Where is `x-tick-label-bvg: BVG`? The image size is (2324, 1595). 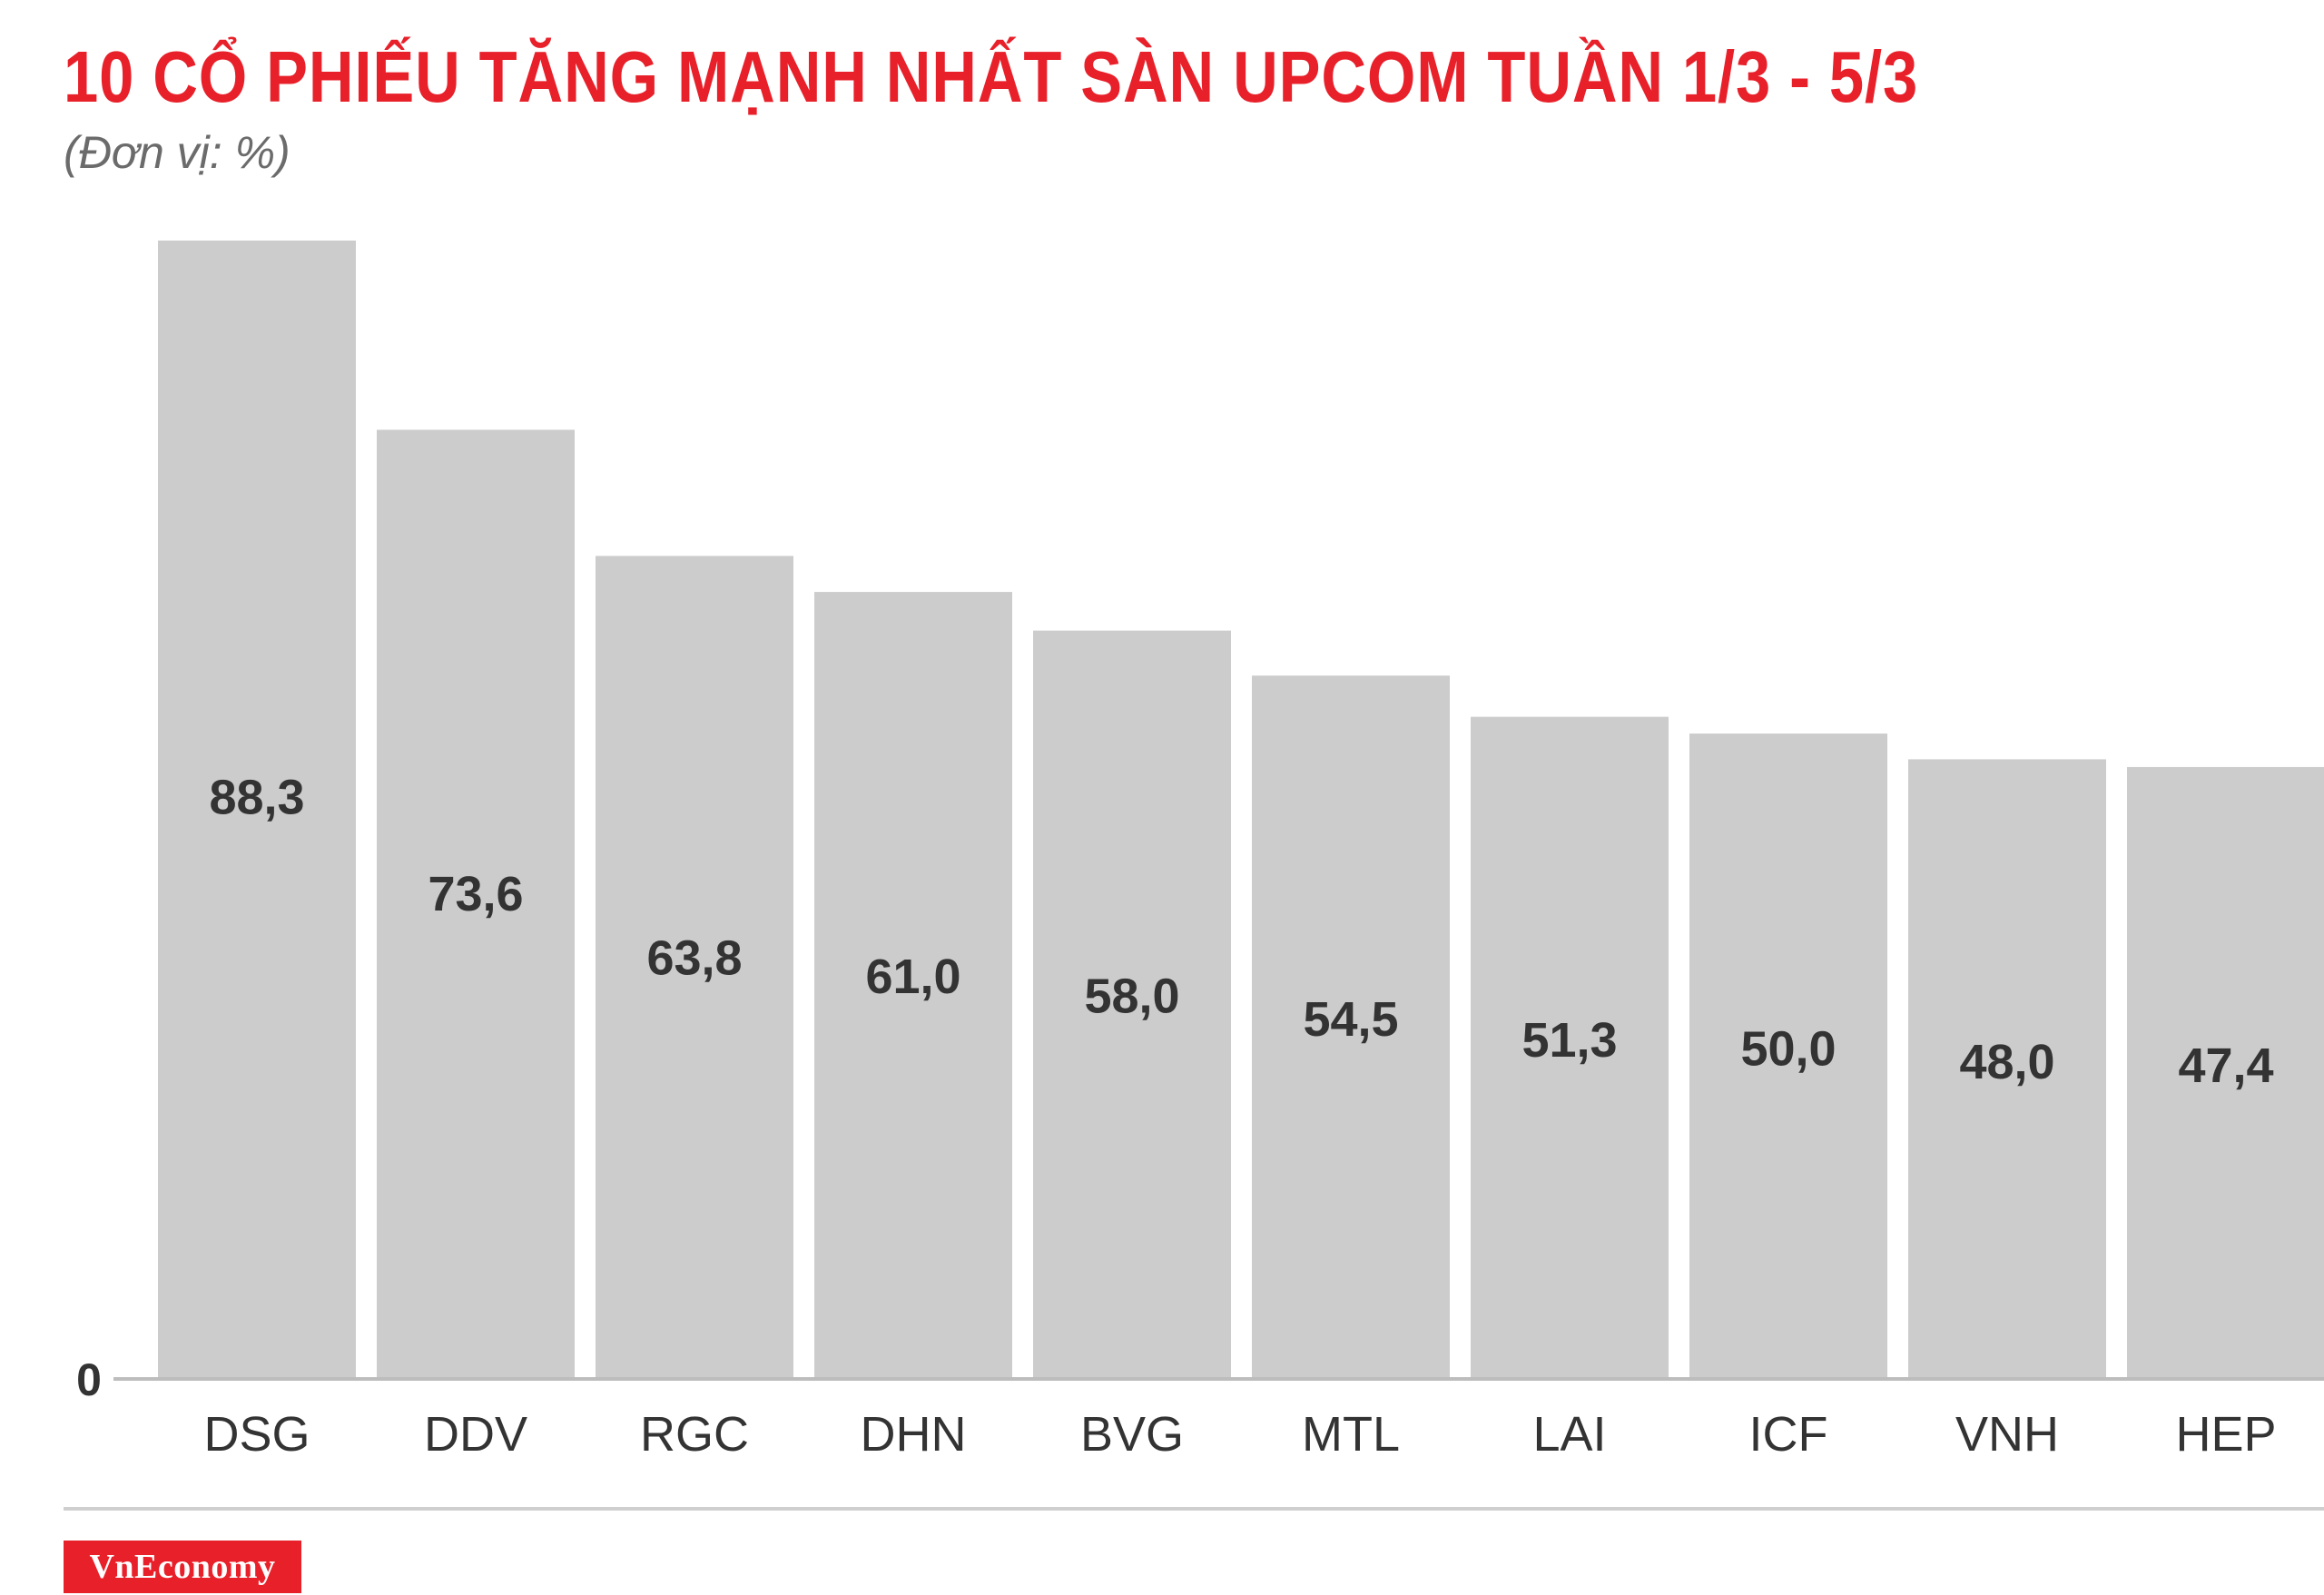 x-tick-label-bvg: BVG is located at coordinates (1132, 1435).